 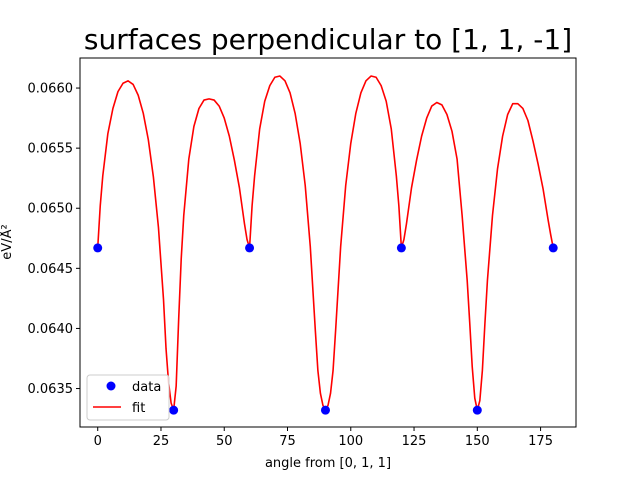 I want to click on x-tick-label: 125, so click(x=414, y=441).